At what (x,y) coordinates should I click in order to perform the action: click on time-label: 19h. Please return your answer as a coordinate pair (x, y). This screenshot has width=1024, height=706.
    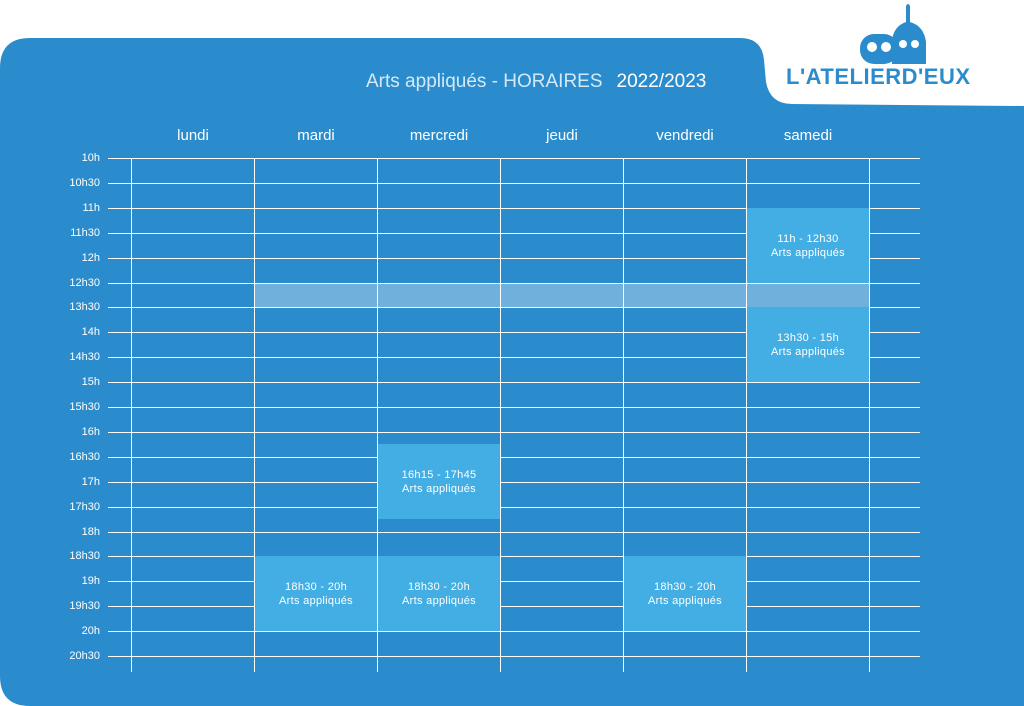
    Looking at the image, I should click on (90, 581).